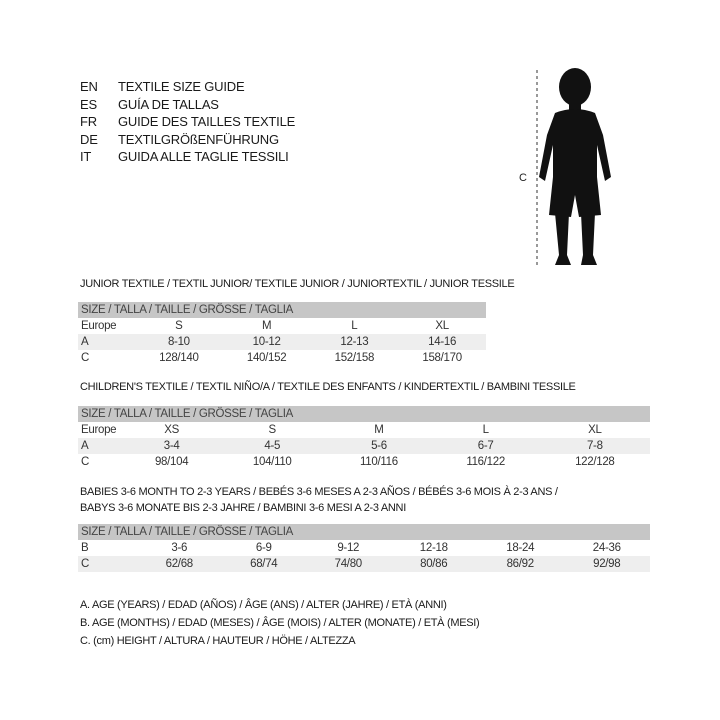 The height and width of the screenshot is (720, 720). What do you see at coordinates (565, 166) in the screenshot?
I see `child-silhouette-icon: C` at bounding box center [565, 166].